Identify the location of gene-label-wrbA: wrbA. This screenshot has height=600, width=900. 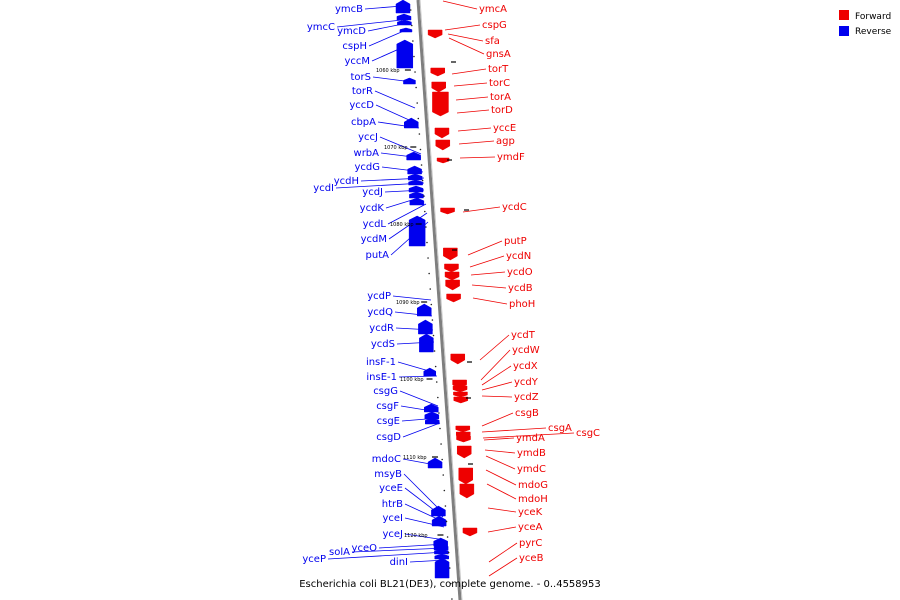
(367, 153).